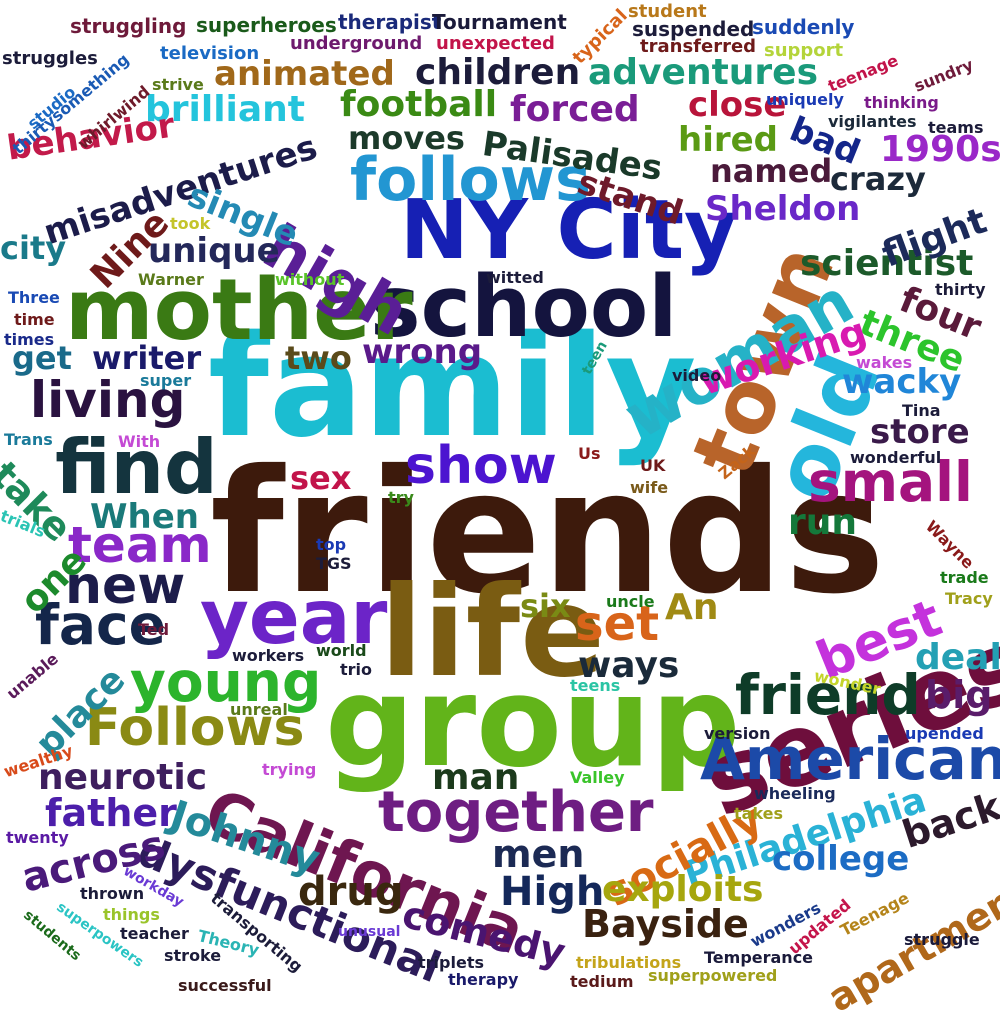 The width and height of the screenshot is (1000, 1013). Describe the element at coordinates (214, 251) in the screenshot. I see `cloud-word: unique` at that location.